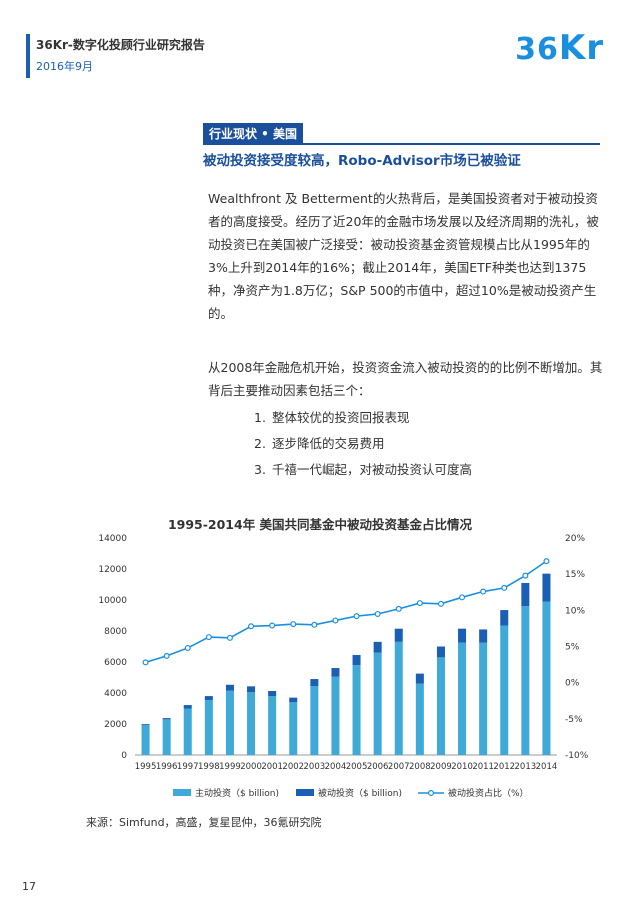 This screenshot has width=640, height=906. Describe the element at coordinates (315, 767) in the screenshot. I see `x-tick-label: 2003` at that location.